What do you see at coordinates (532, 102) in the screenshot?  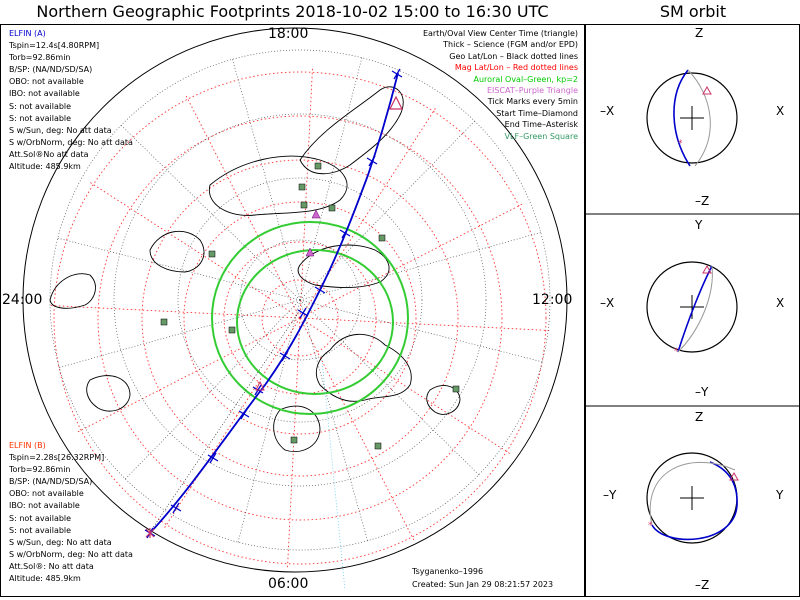 I see `legend-item: Tick Marks every 5min` at bounding box center [532, 102].